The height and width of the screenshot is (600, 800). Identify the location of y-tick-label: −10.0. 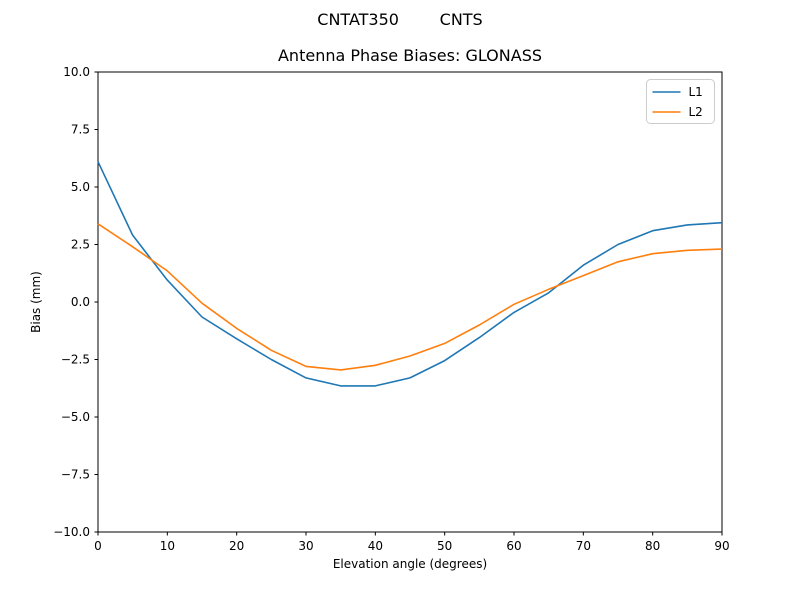
(71, 532).